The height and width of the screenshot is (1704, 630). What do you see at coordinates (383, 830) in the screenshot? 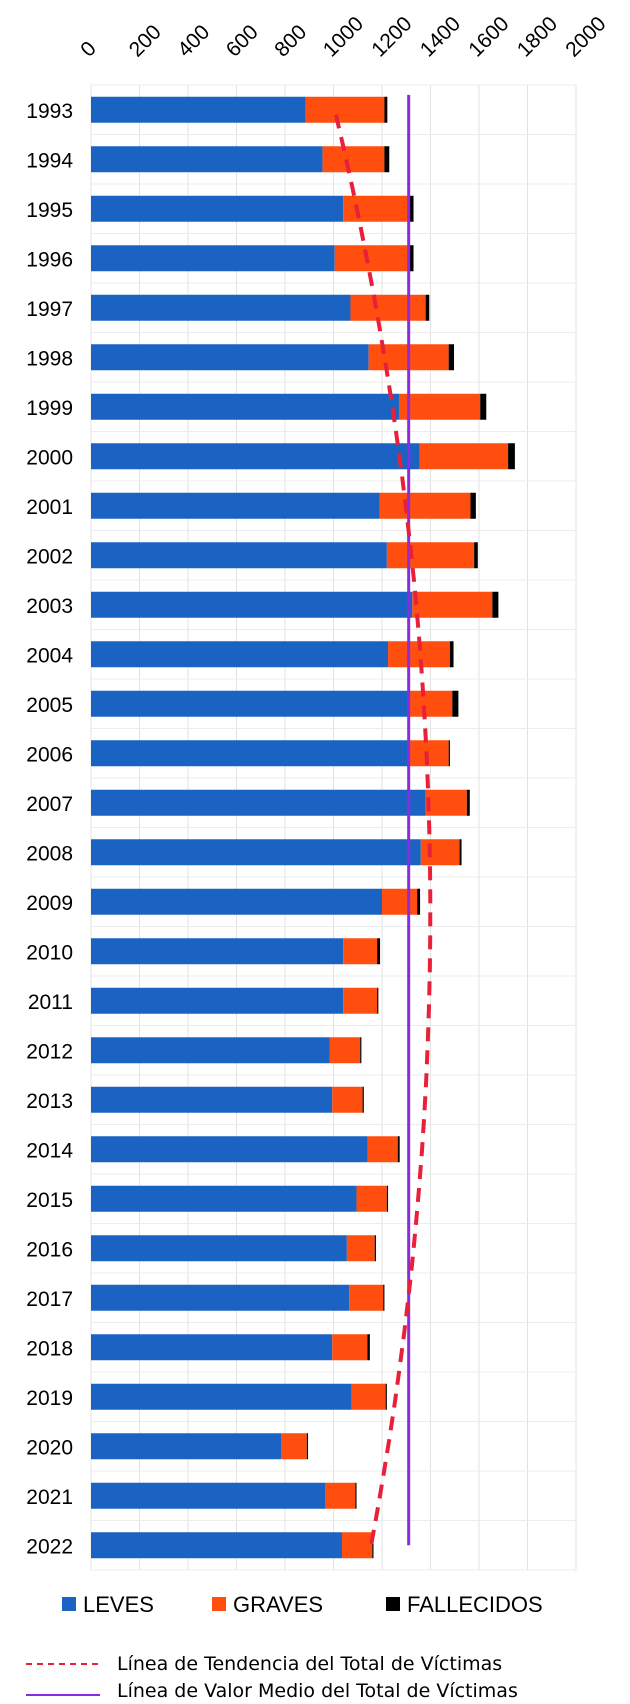
I see `trend-line` at bounding box center [383, 830].